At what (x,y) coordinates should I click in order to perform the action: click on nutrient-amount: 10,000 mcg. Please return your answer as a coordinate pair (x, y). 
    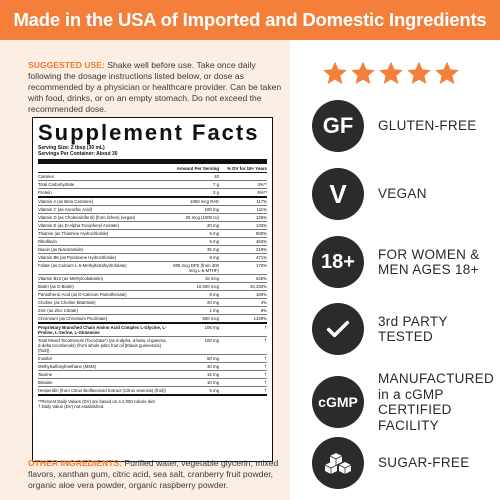
    Looking at the image, I should click on (207, 286).